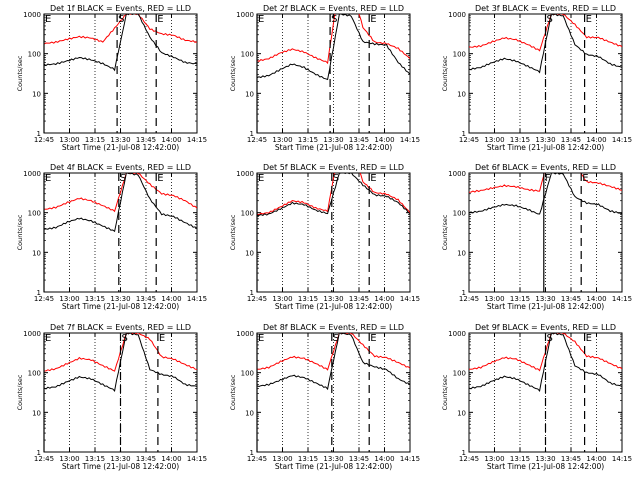  I want to click on panel-title: Det 1f BLACK = Events, RED = LLD, so click(120, 8).